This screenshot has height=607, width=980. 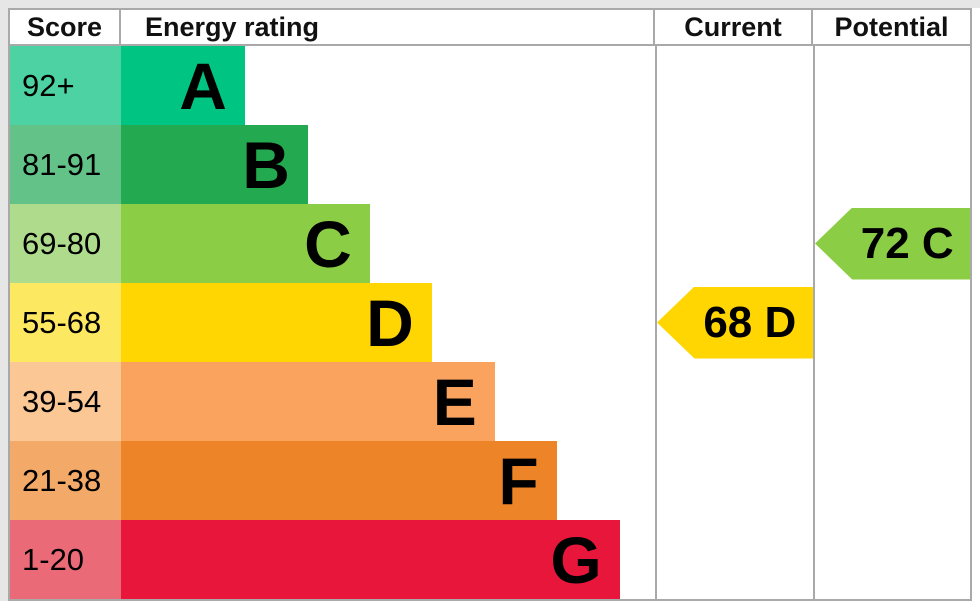 What do you see at coordinates (370, 559) in the screenshot?
I see `rating-bar: G` at bounding box center [370, 559].